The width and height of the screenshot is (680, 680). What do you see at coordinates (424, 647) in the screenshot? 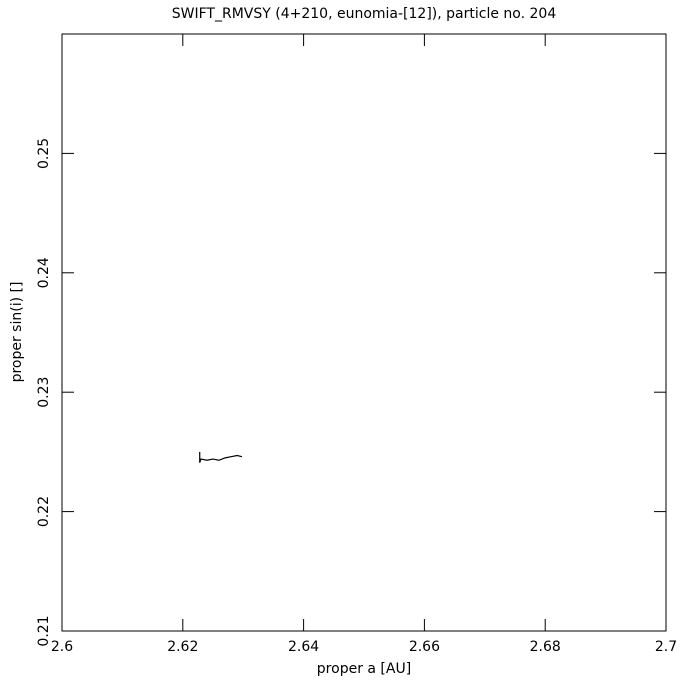
I see `x-tick-label: 2.66` at bounding box center [424, 647].